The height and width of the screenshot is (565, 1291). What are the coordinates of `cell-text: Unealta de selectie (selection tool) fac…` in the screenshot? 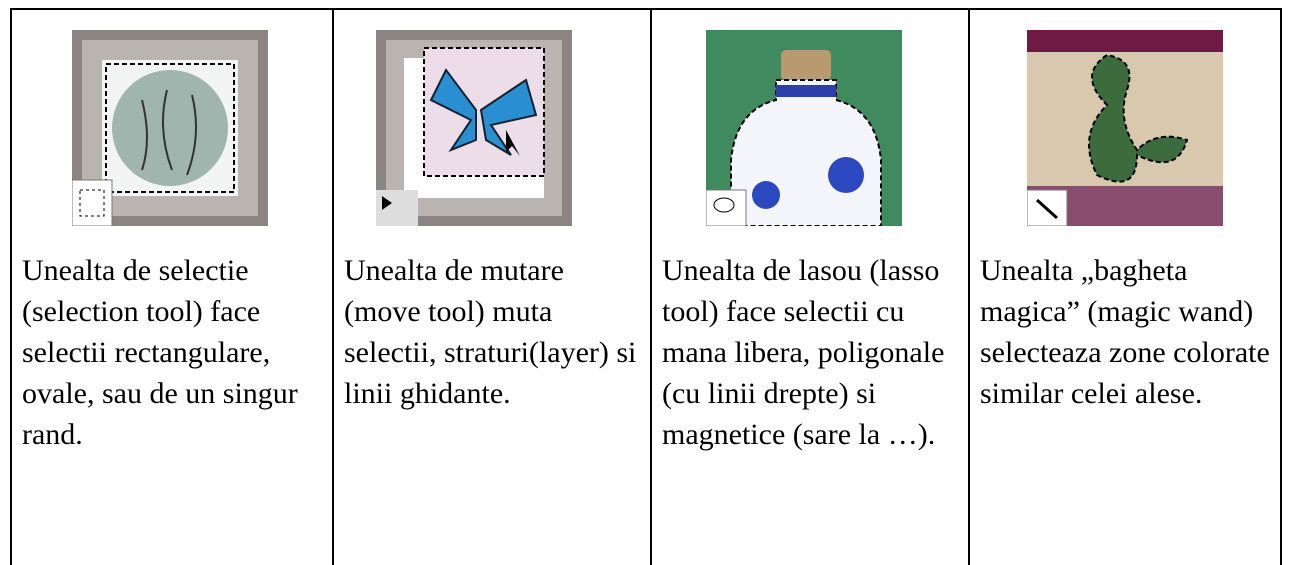 It's located at (160, 352).